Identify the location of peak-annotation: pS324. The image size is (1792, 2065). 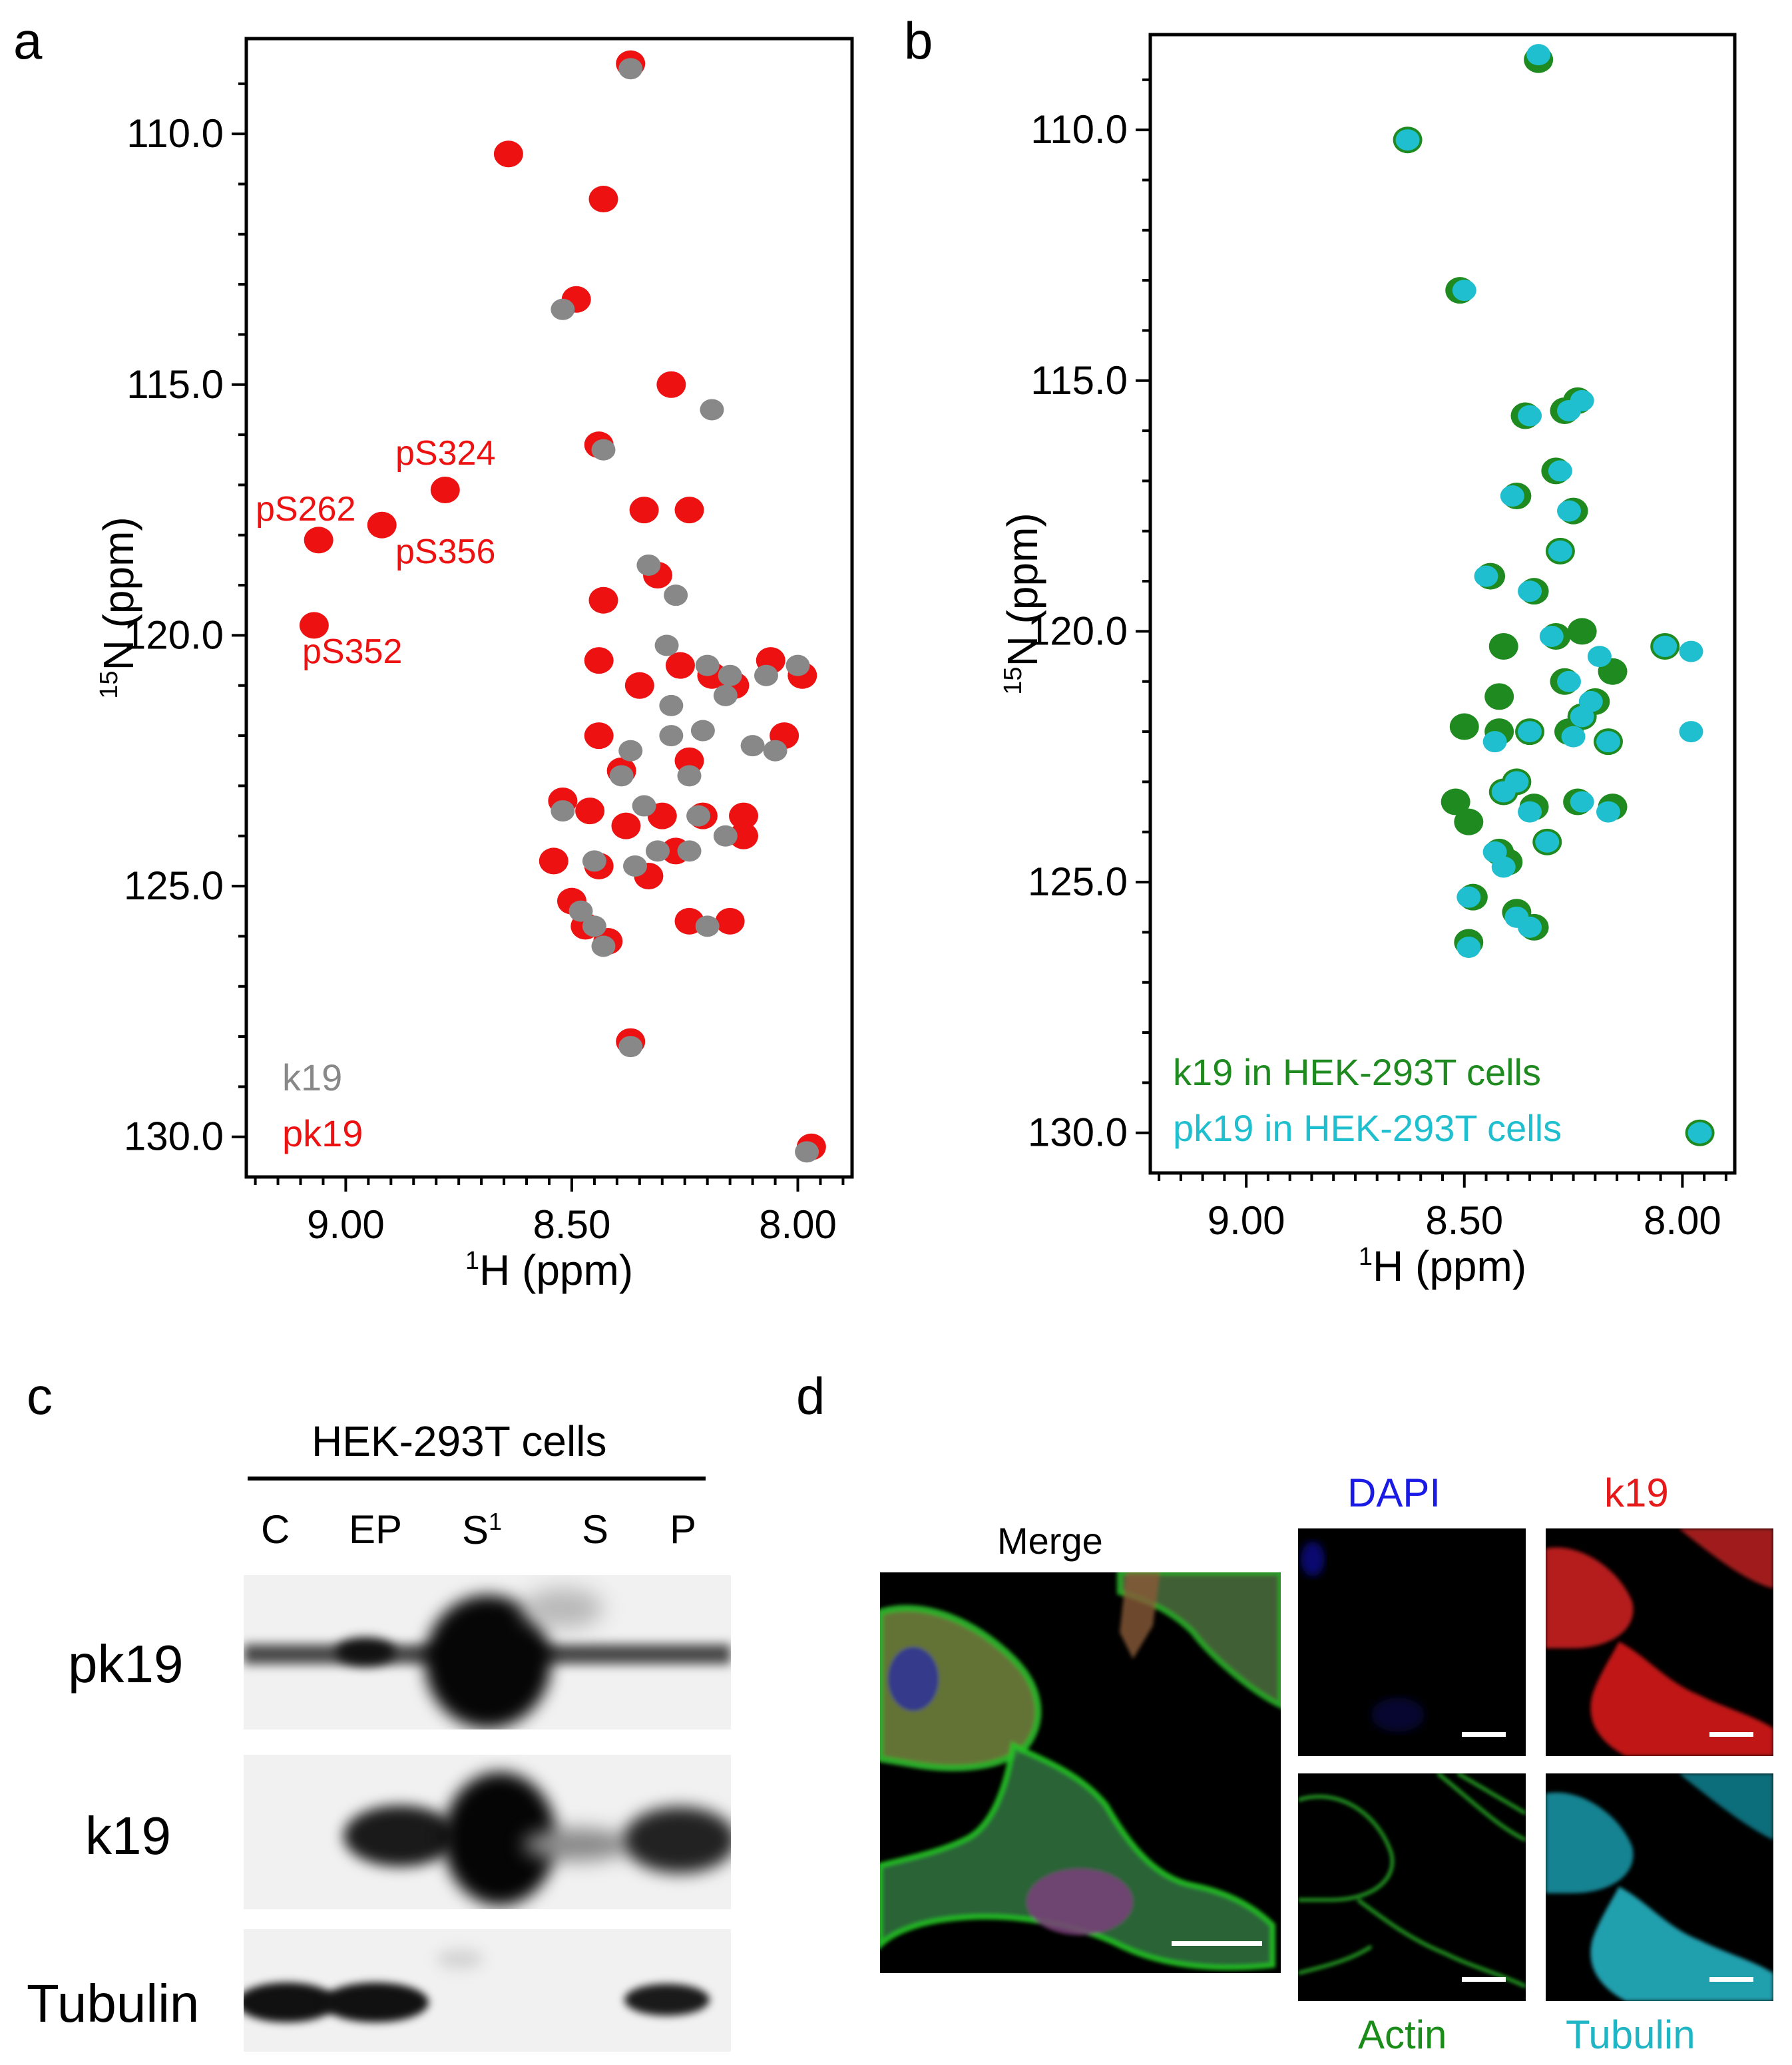
(445, 453).